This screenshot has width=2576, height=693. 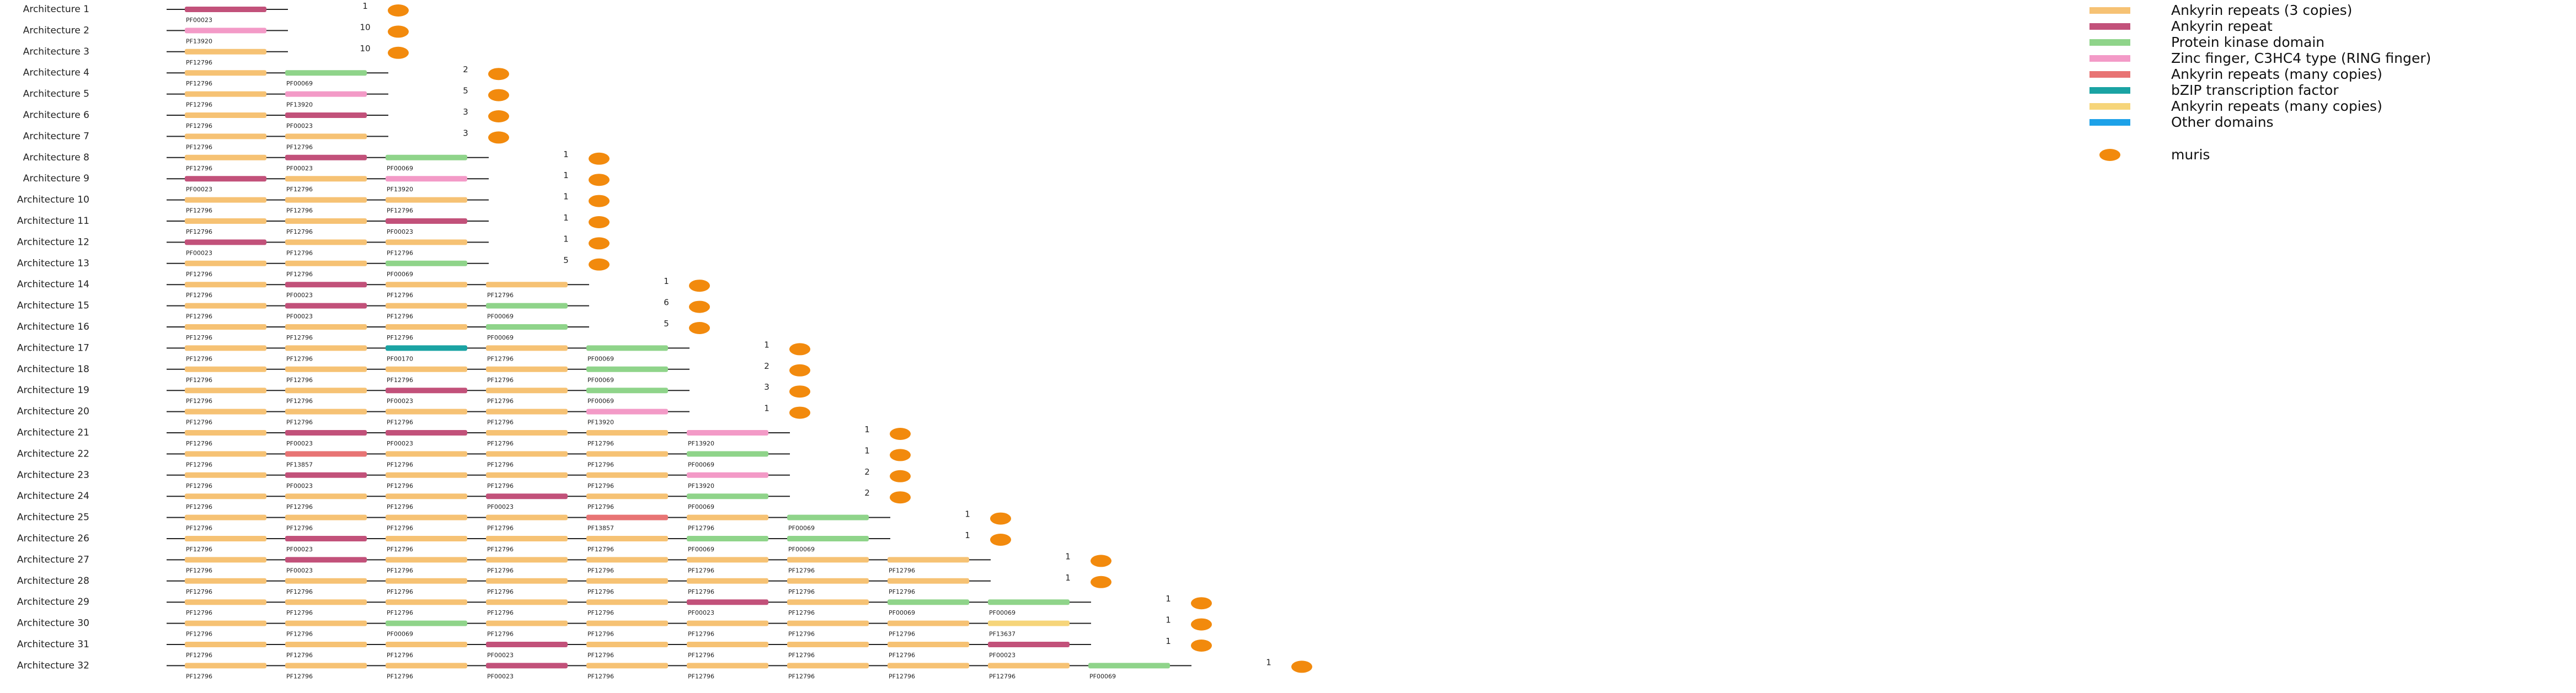 What do you see at coordinates (2276, 106) in the screenshot?
I see `legend-label: Ankyrin repeats (many copies)` at bounding box center [2276, 106].